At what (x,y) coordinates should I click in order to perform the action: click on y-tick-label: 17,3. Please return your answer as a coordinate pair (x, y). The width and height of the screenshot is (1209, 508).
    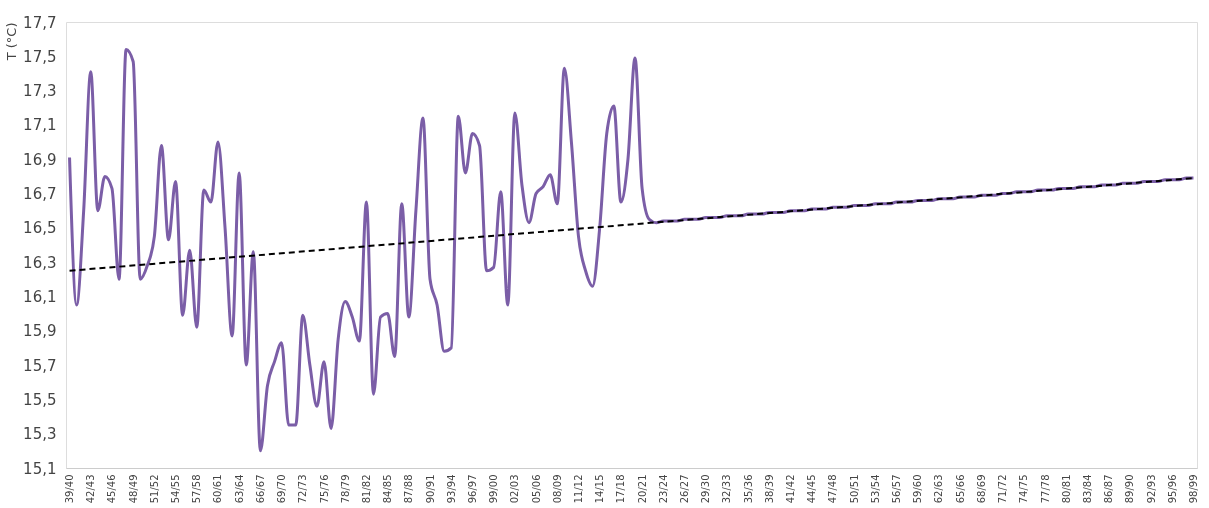
    Looking at the image, I should click on (40, 91).